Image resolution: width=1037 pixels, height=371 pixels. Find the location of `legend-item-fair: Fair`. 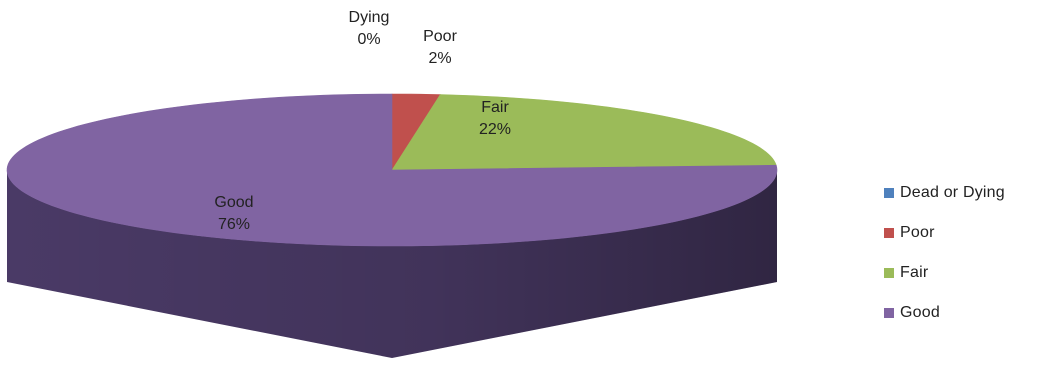

legend-item-fair: Fair is located at coordinates (959, 284).